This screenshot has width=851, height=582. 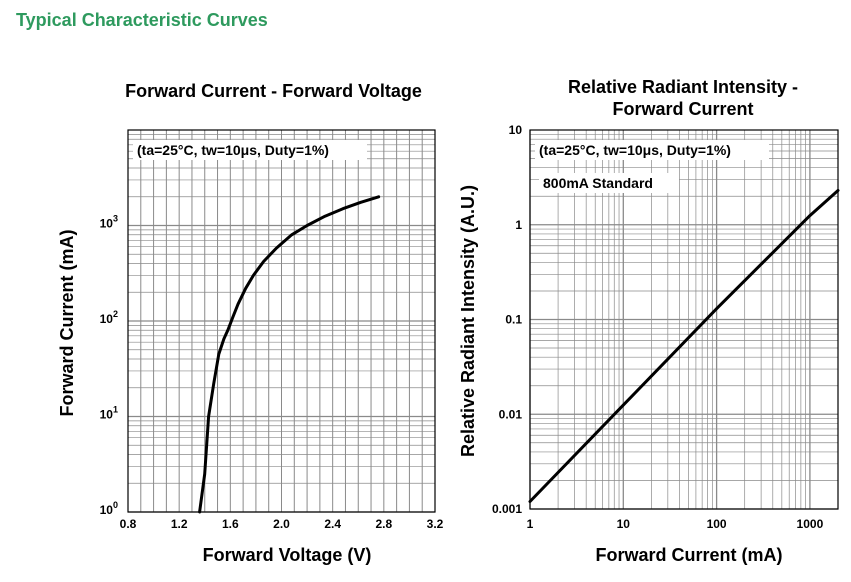 What do you see at coordinates (230, 524) in the screenshot?
I see `chart1-x-tick-label: 1.6` at bounding box center [230, 524].